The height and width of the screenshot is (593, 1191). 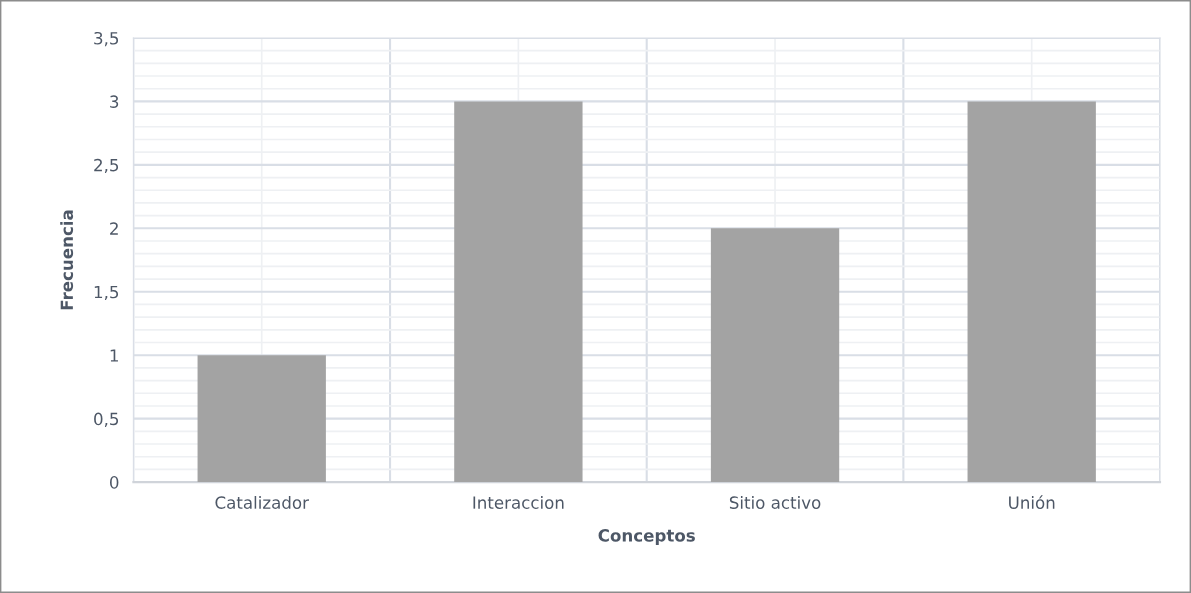 I want to click on y-tick-label: 0, so click(x=114, y=482).